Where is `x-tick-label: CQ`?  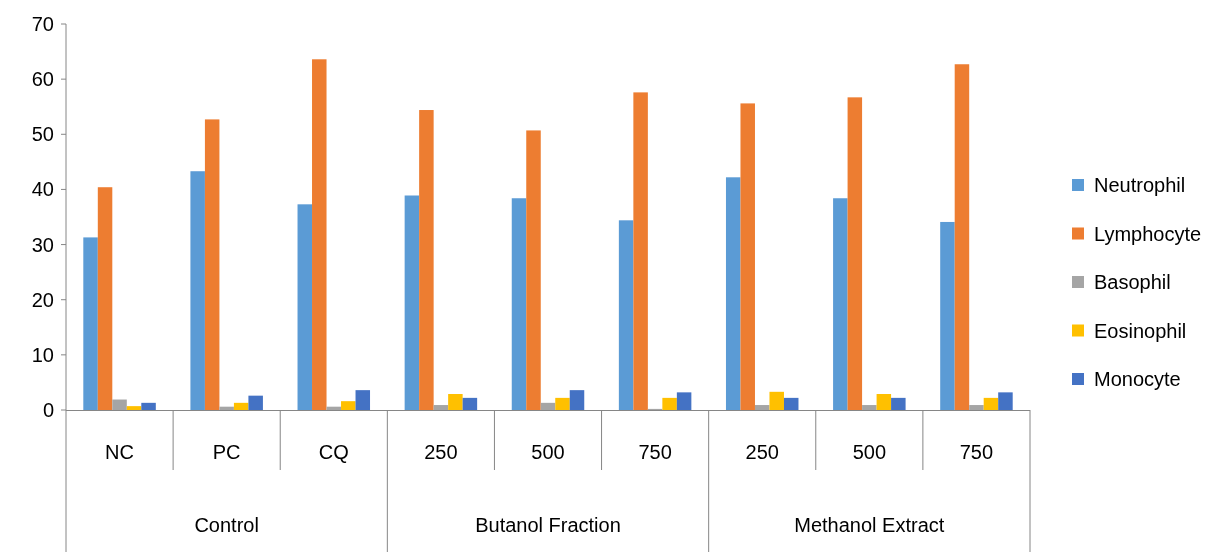
x-tick-label: CQ is located at coordinates (333, 452).